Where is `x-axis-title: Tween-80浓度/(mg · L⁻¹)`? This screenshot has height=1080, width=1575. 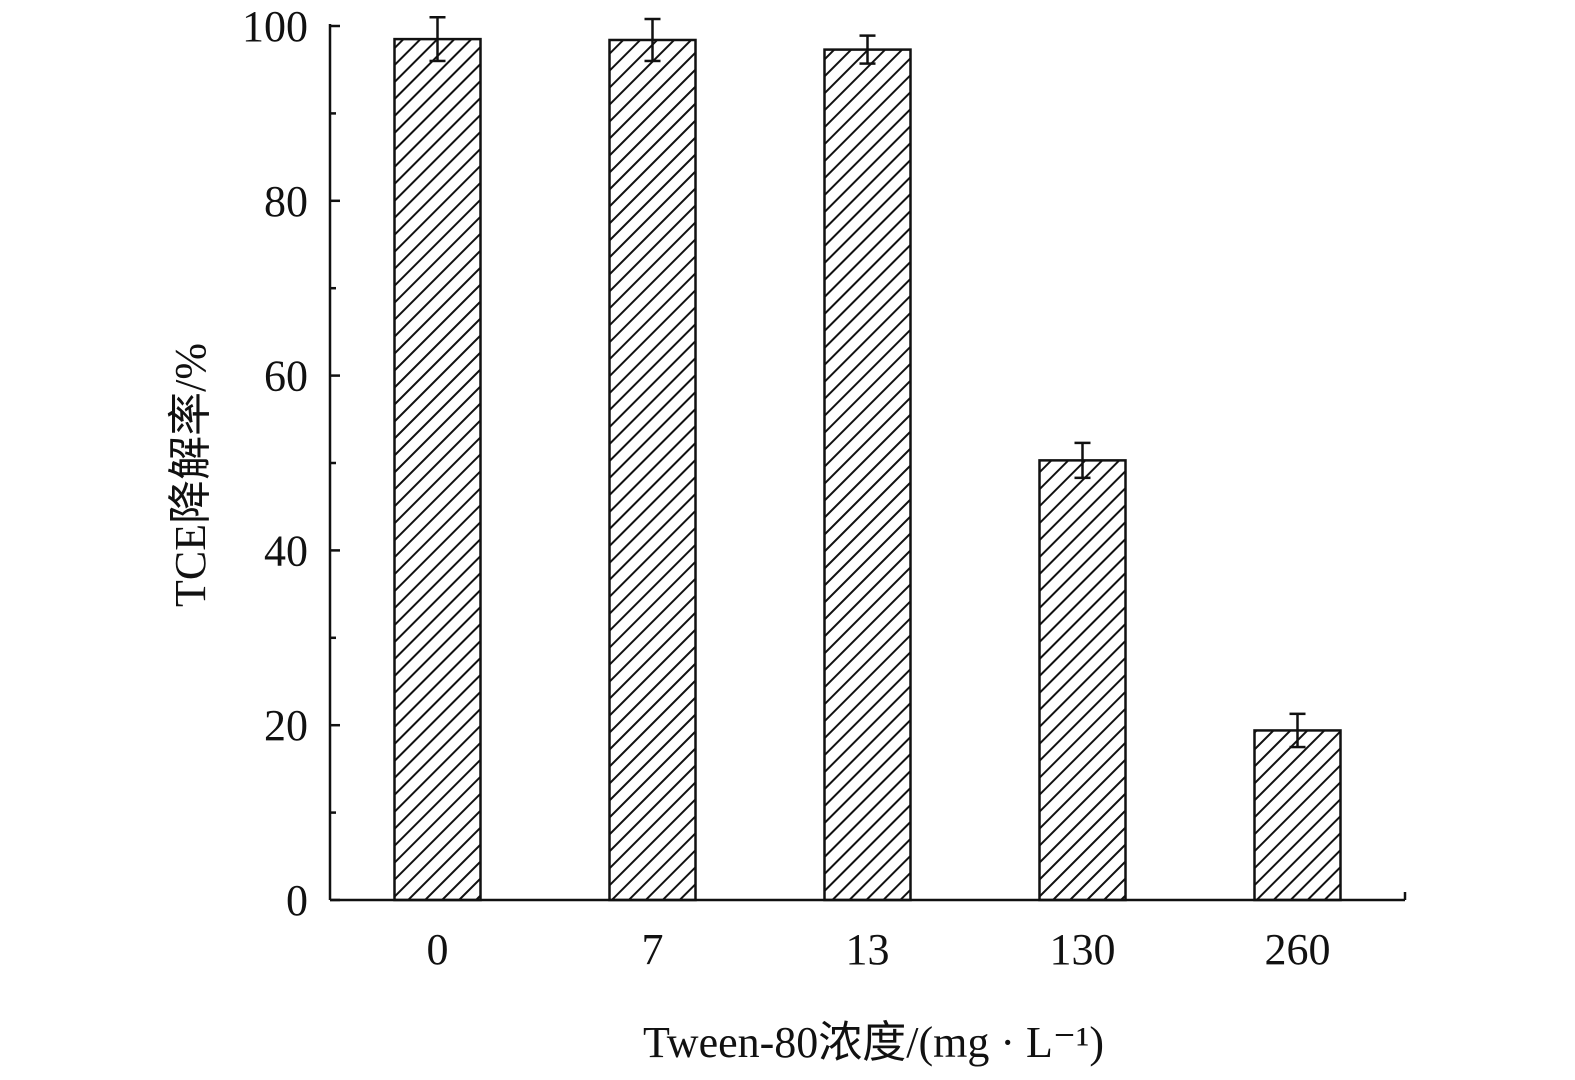 x-axis-title: Tween-80浓度/(mg · L⁻¹) is located at coordinates (873, 1042).